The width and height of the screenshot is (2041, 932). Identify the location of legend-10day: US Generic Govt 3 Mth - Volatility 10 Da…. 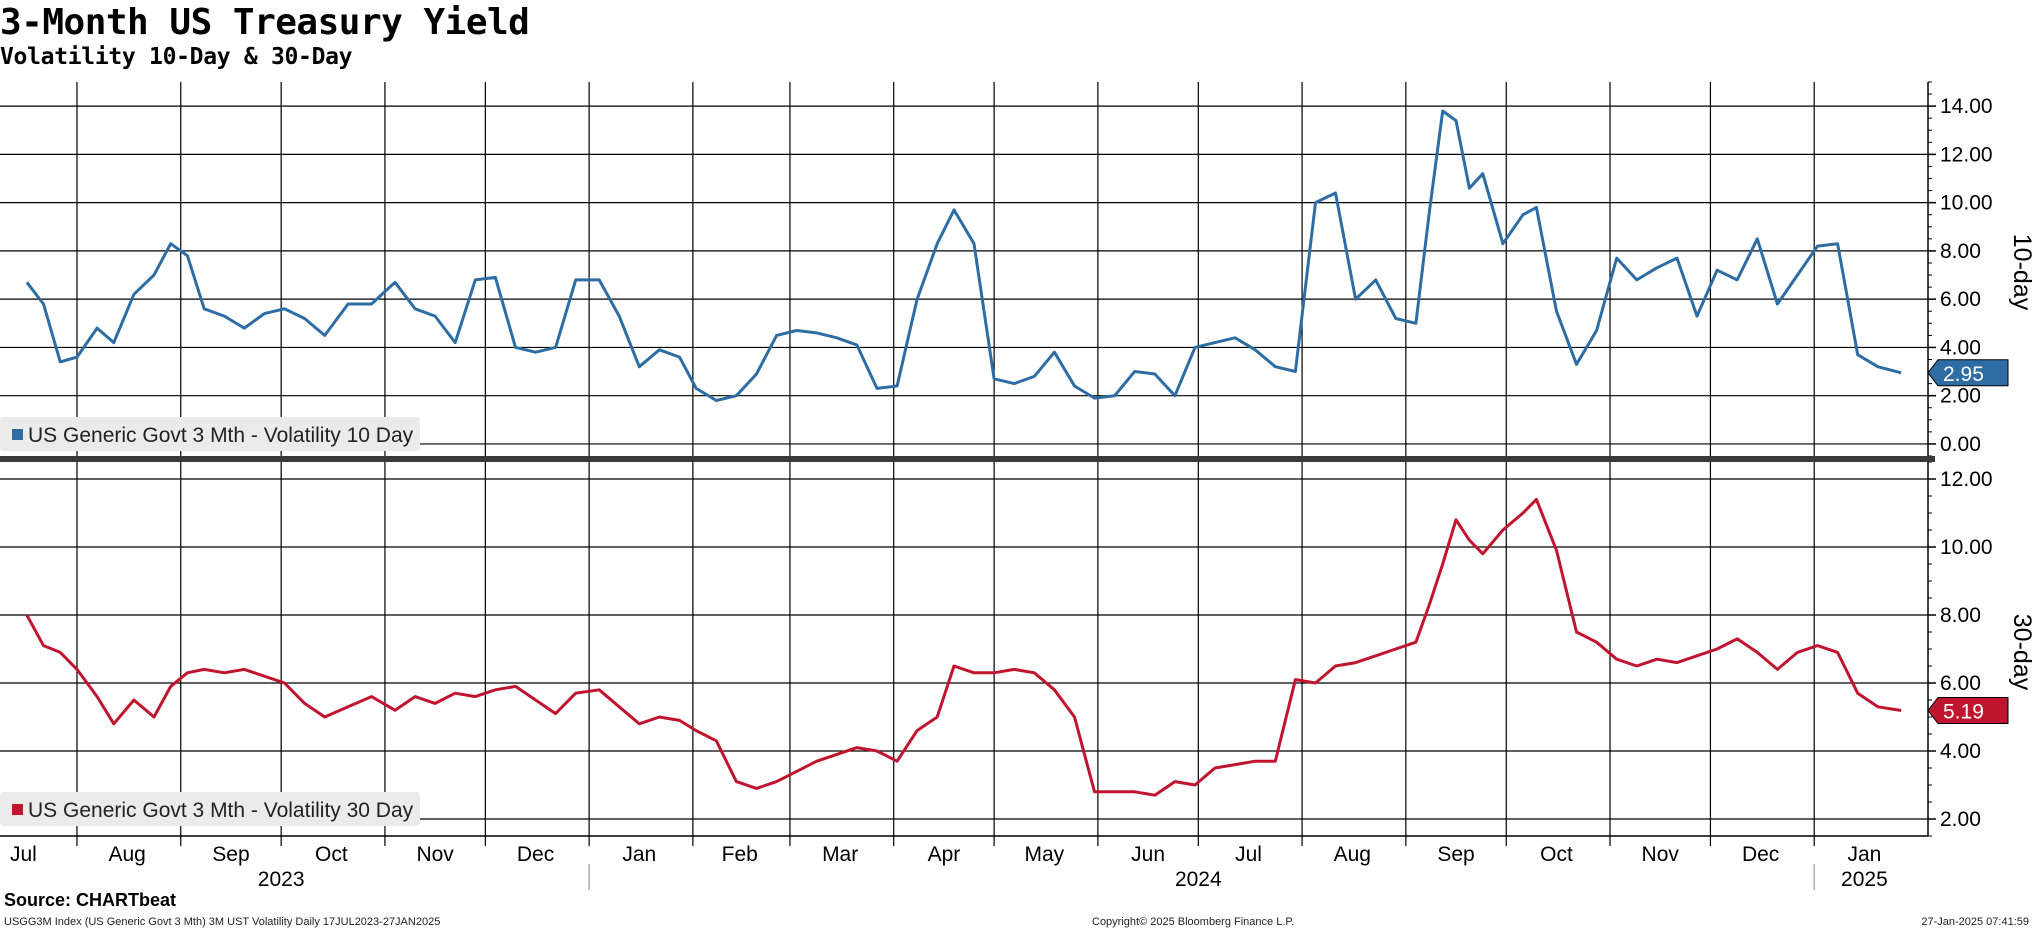
(210, 434).